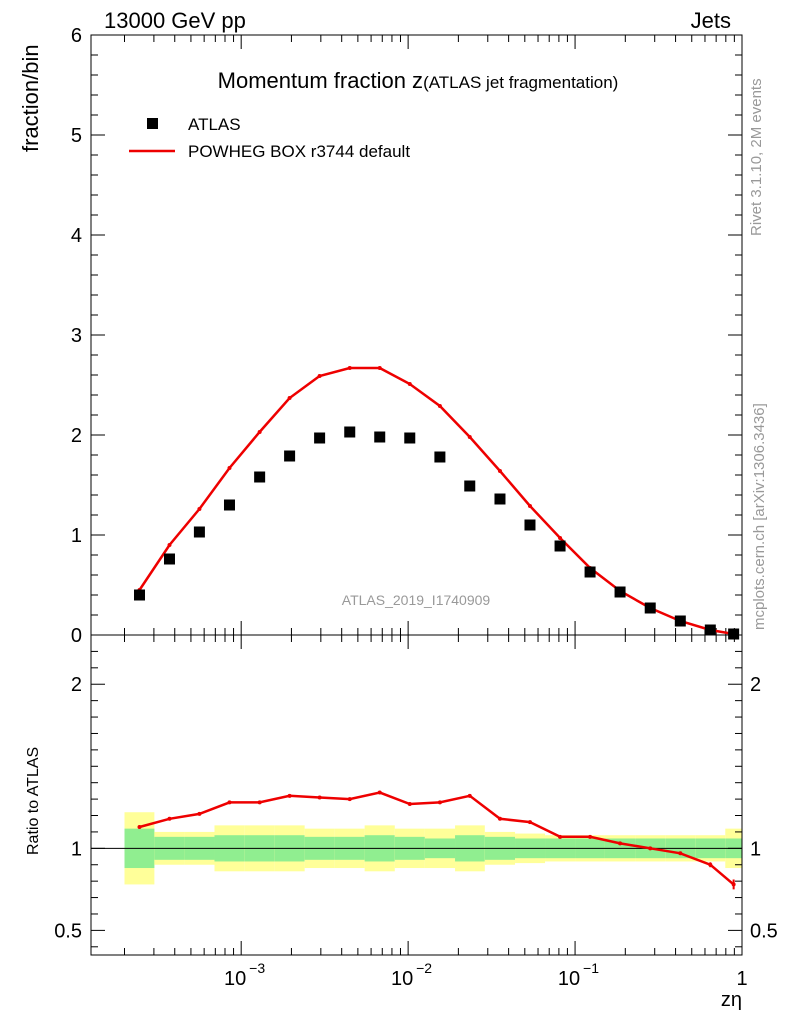  I want to click on header-left-label: 13000 GeV pp, so click(175, 20).